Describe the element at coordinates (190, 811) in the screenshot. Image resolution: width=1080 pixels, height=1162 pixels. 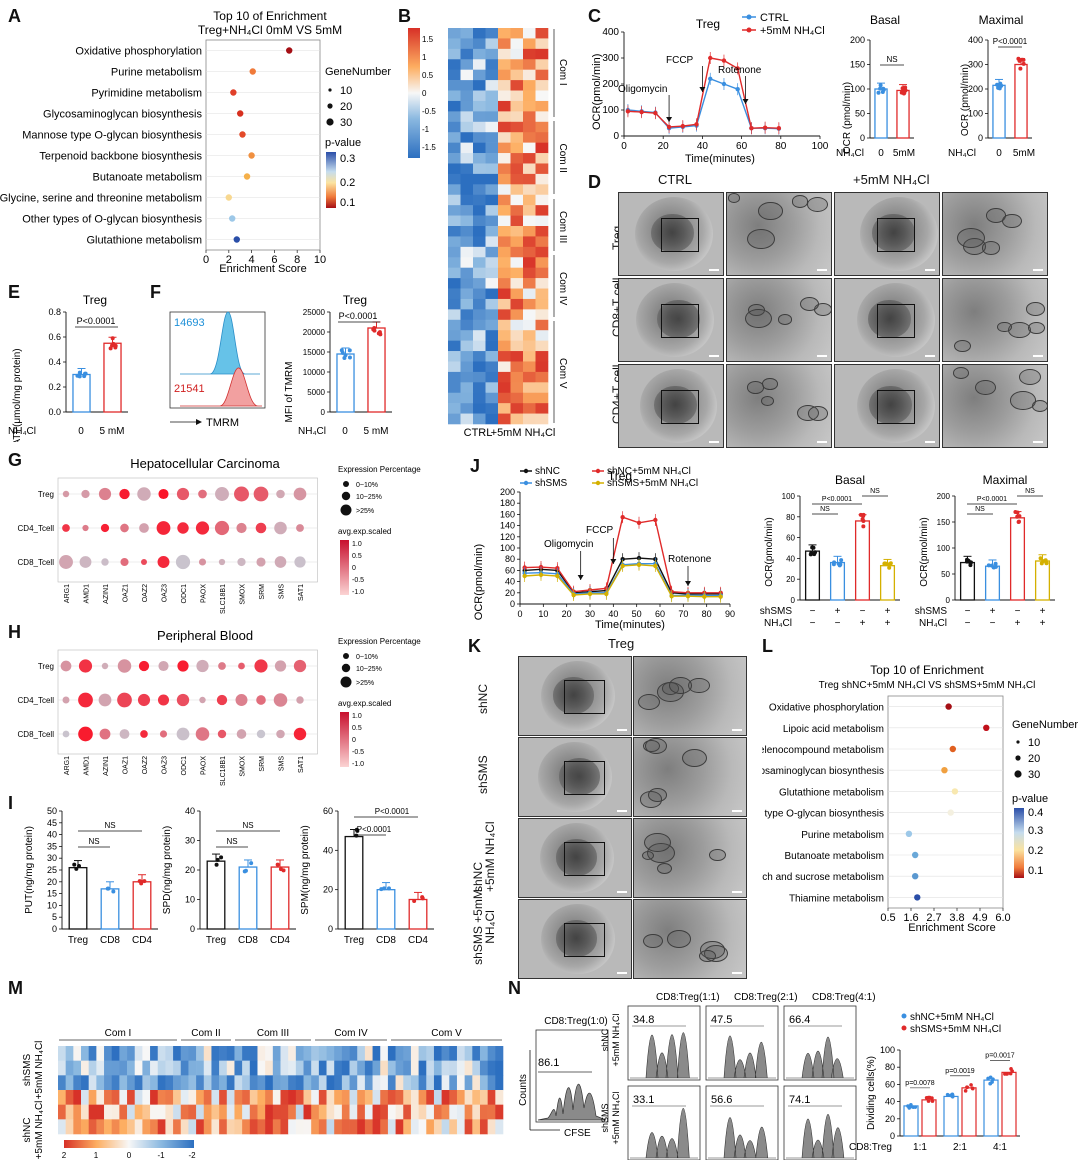
I see `panel-i-1-ytick-label: 40` at that location.